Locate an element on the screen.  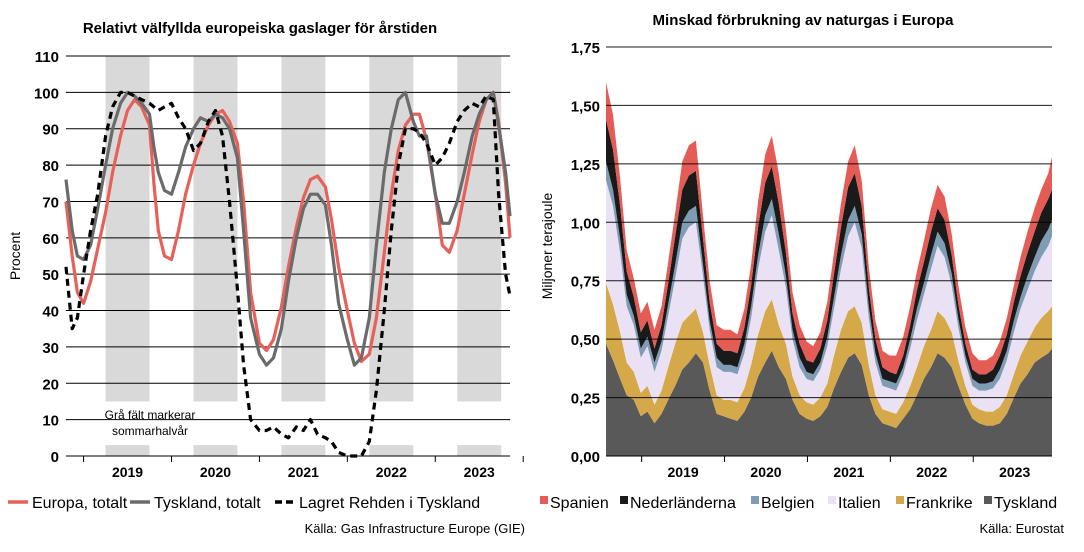
y-axis-label: Miljoner terajoule is located at coordinates (547, 245).